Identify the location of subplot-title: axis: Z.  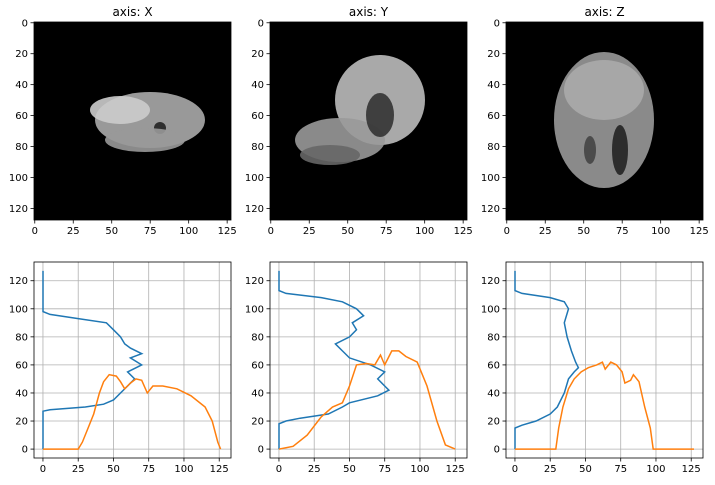
(604, 12).